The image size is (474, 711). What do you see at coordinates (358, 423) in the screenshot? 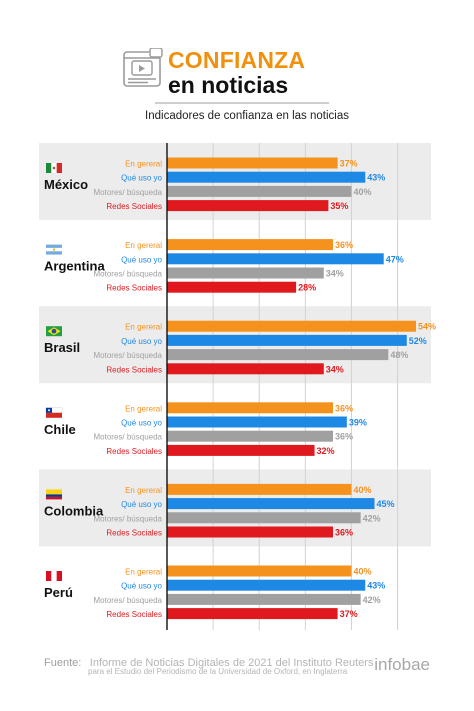
I see `data-label: 39%` at bounding box center [358, 423].